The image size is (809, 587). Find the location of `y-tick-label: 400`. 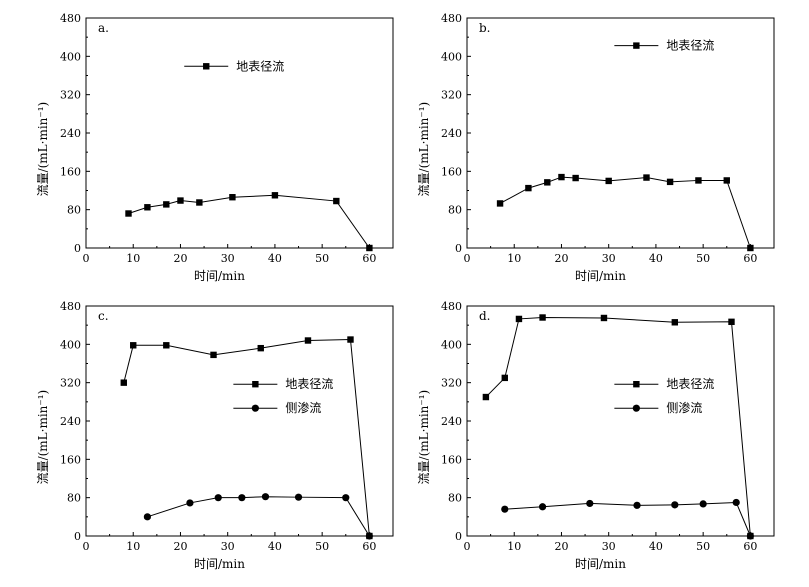

y-tick-label: 400 is located at coordinates (70, 344).